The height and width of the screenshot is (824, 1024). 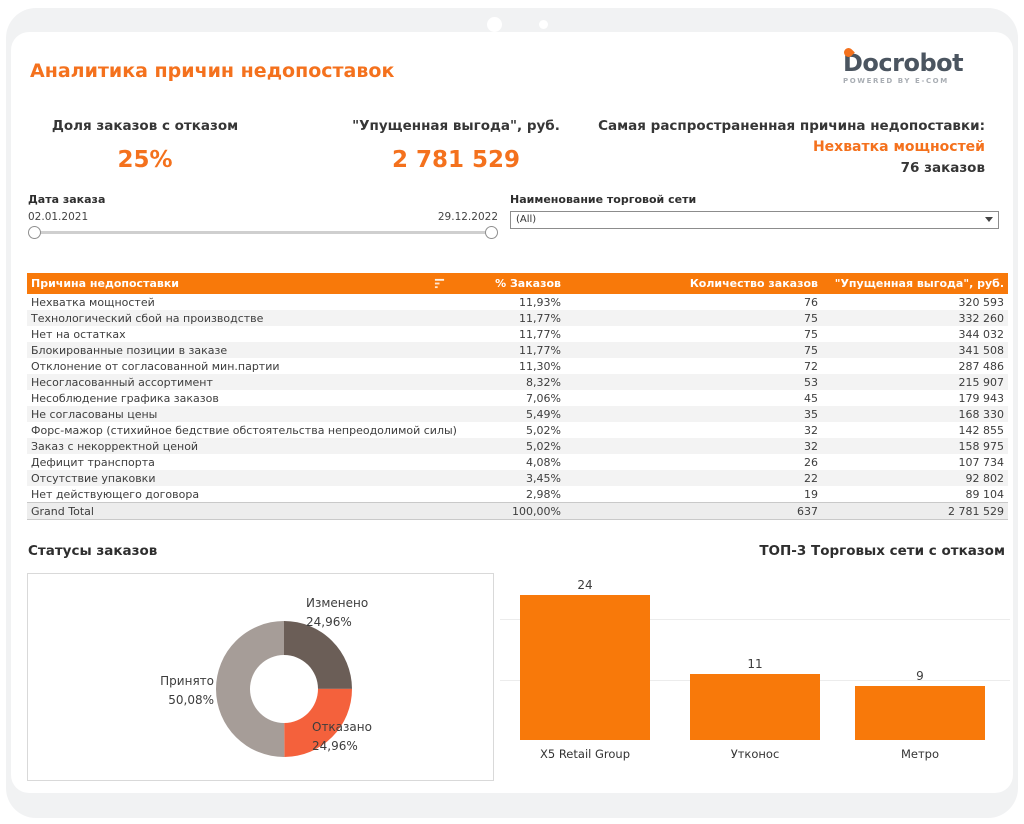 What do you see at coordinates (456, 145) in the screenshot?
I see `kpi-lost-profit: "Упущенная выгода", руб. 2 781 529` at bounding box center [456, 145].